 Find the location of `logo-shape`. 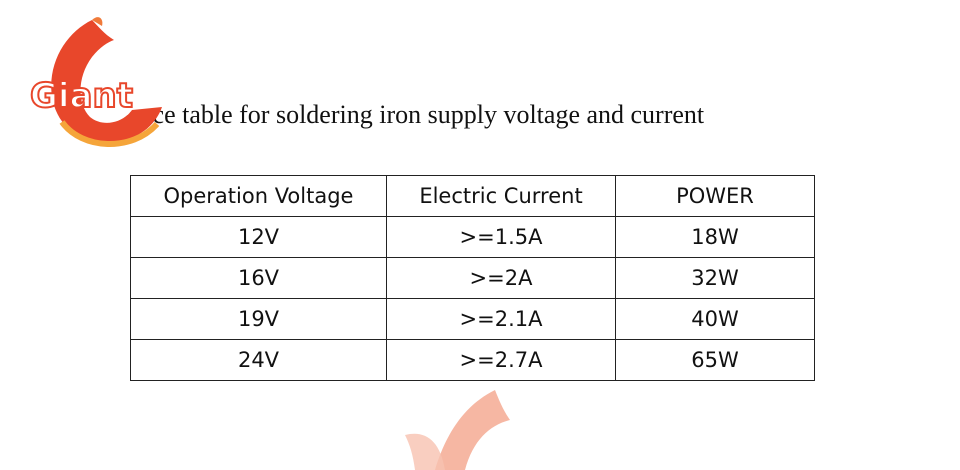

logo-shape is located at coordinates (106, 81).